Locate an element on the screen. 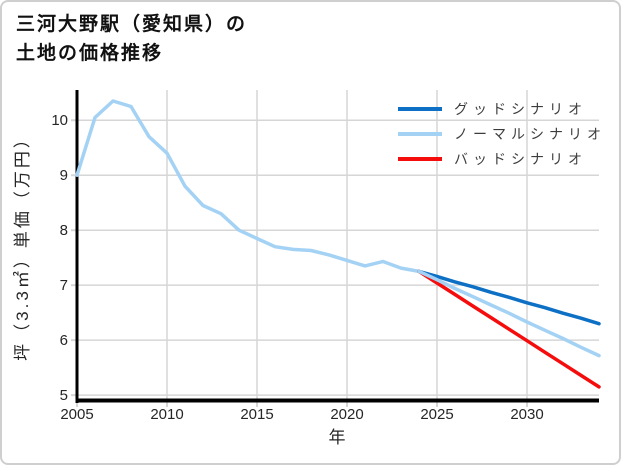 This screenshot has height=465, width=621. legend-label-bad: バッドシナリオ is located at coordinates (520, 158).